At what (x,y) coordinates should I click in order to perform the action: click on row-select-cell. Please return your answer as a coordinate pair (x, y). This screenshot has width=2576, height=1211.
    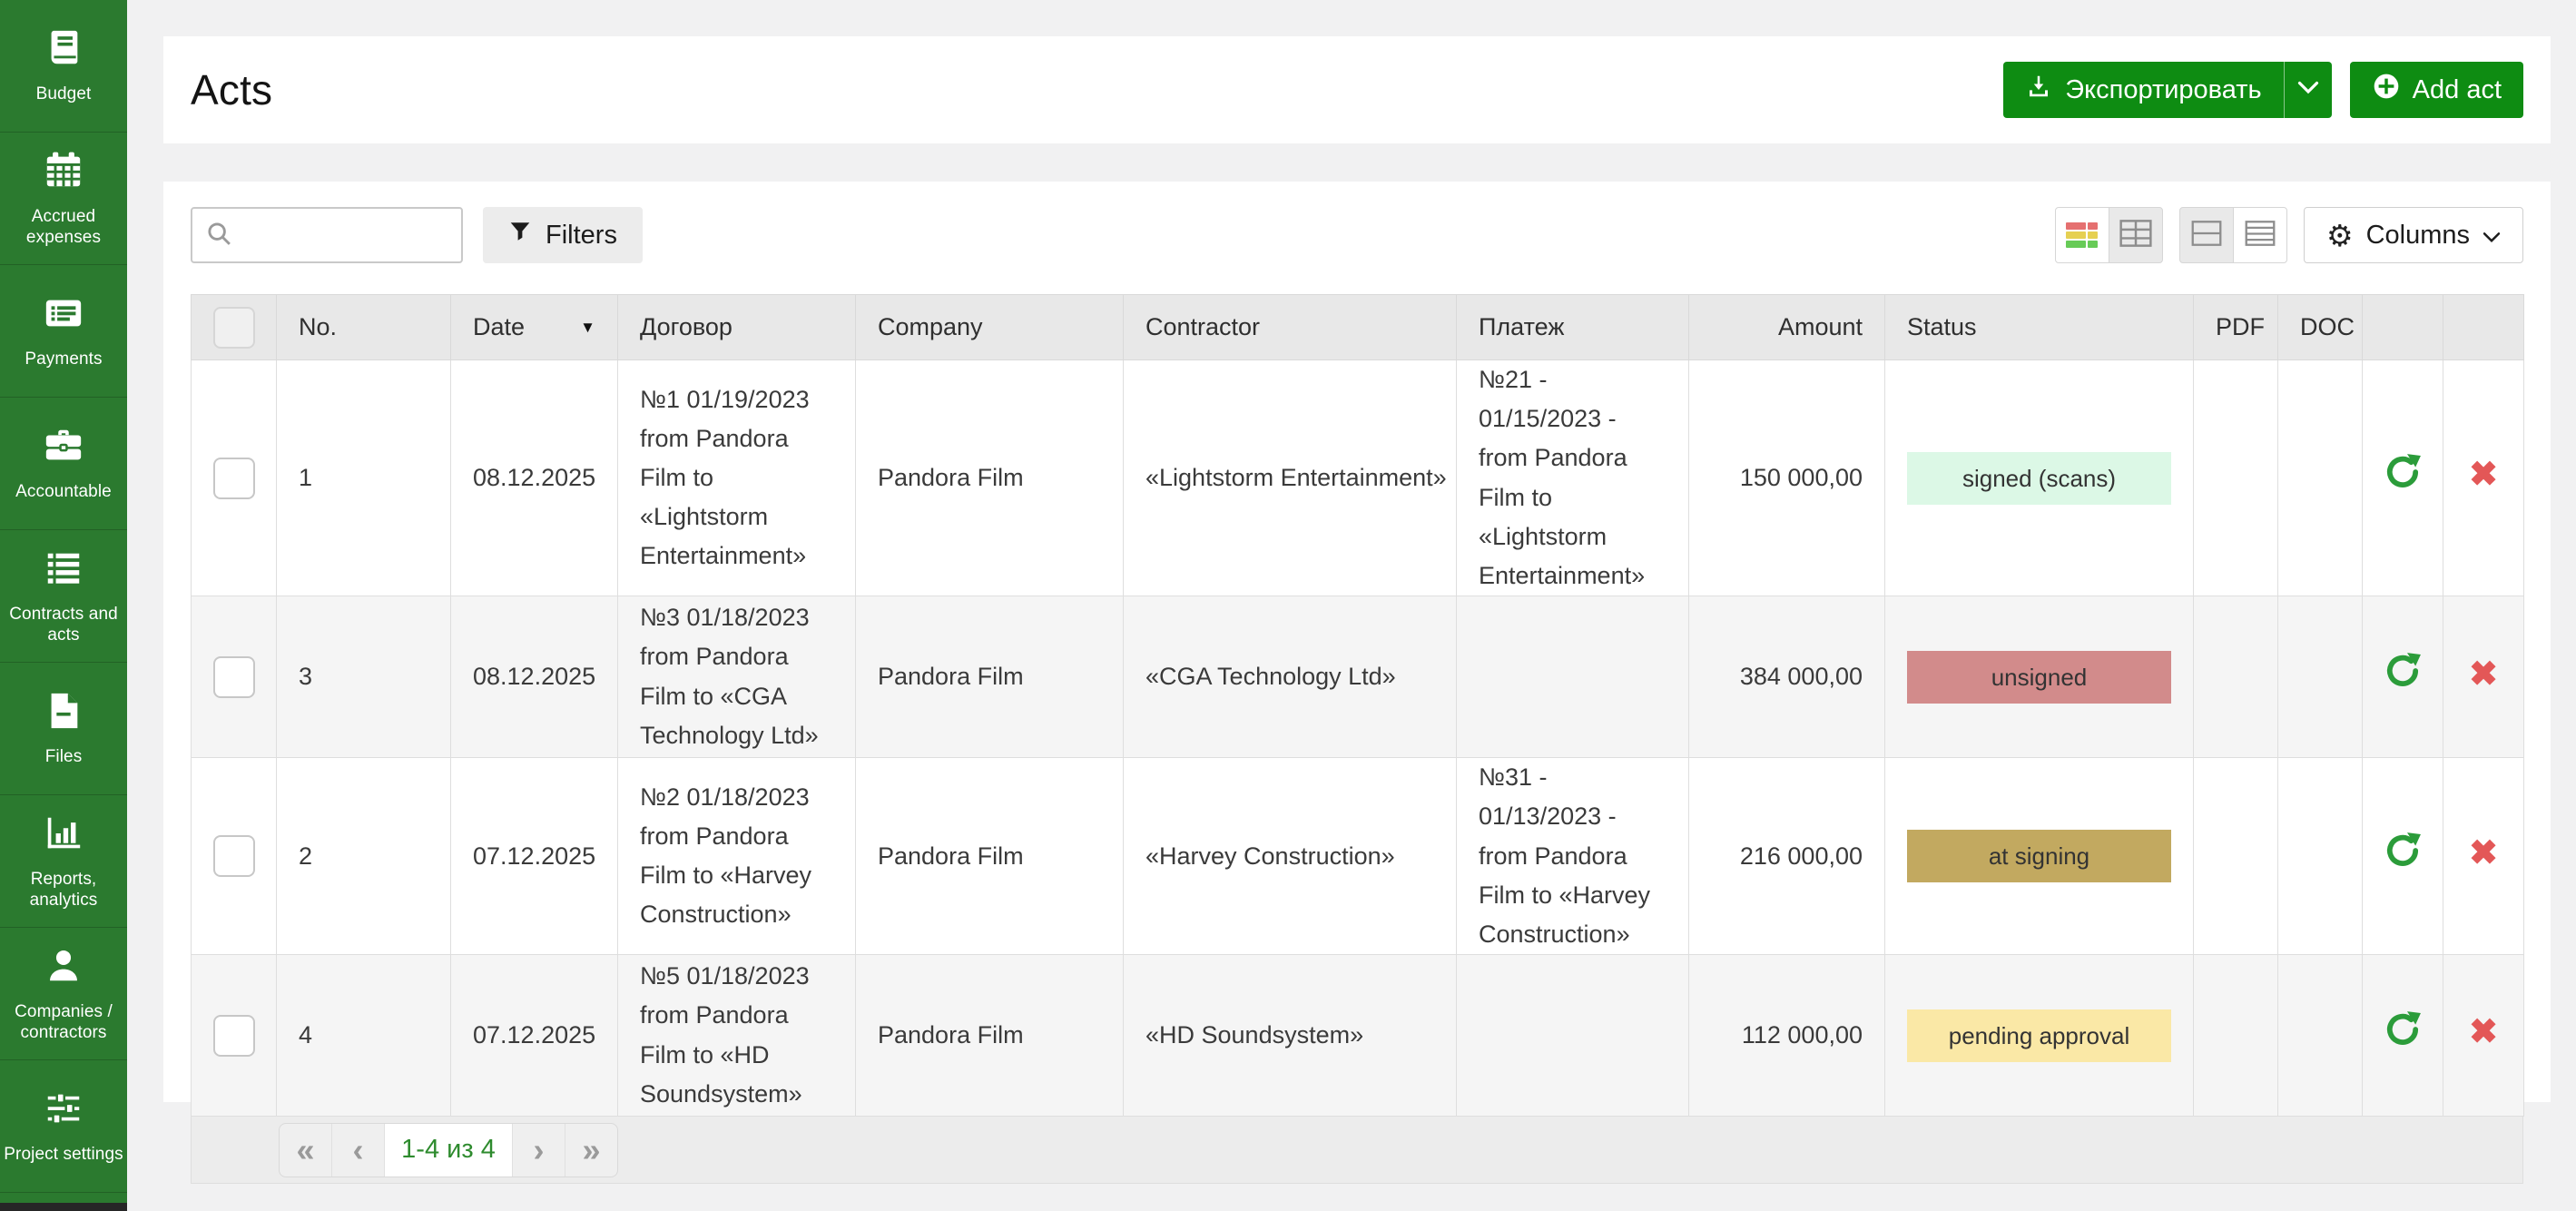
    Looking at the image, I should click on (234, 677).